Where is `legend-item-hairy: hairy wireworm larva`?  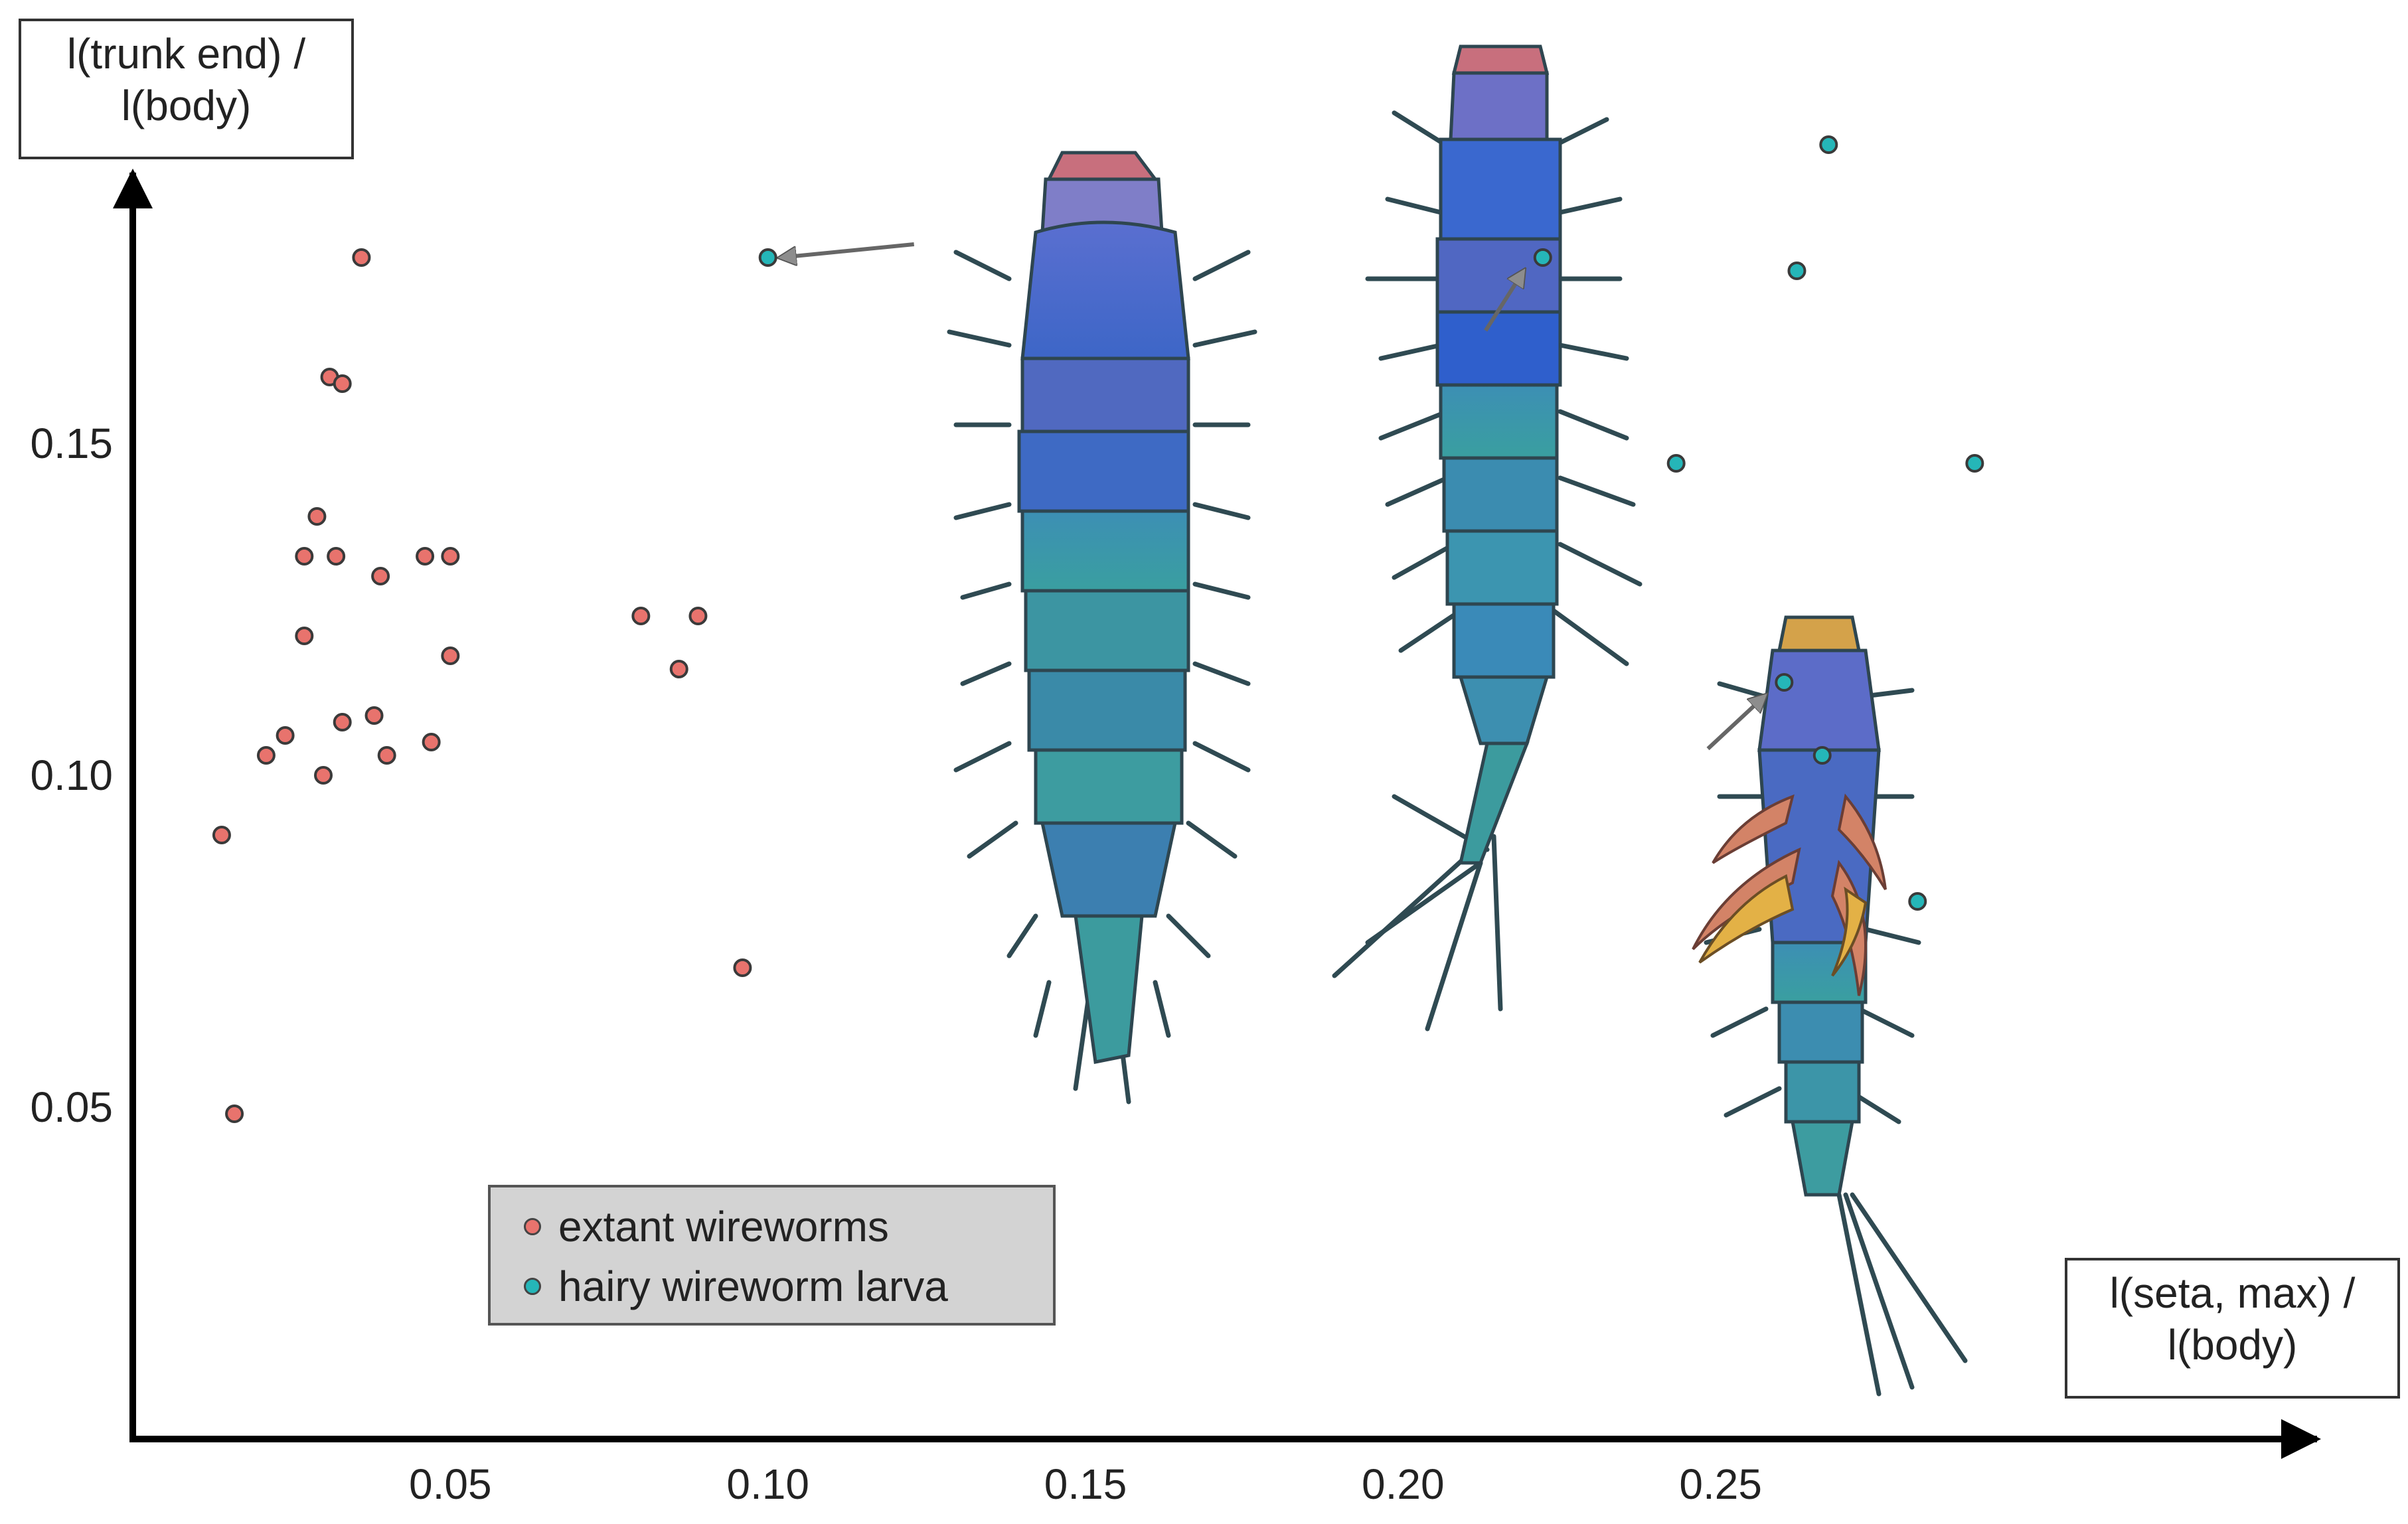
legend-item-hairy: hairy wireworm larva is located at coordinates (736, 1286).